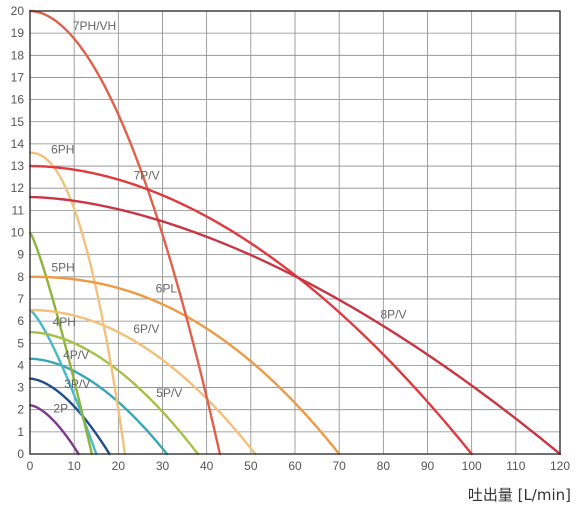 The image size is (576, 508). What do you see at coordinates (169, 393) in the screenshot?
I see `series-label: 5P/V` at bounding box center [169, 393].